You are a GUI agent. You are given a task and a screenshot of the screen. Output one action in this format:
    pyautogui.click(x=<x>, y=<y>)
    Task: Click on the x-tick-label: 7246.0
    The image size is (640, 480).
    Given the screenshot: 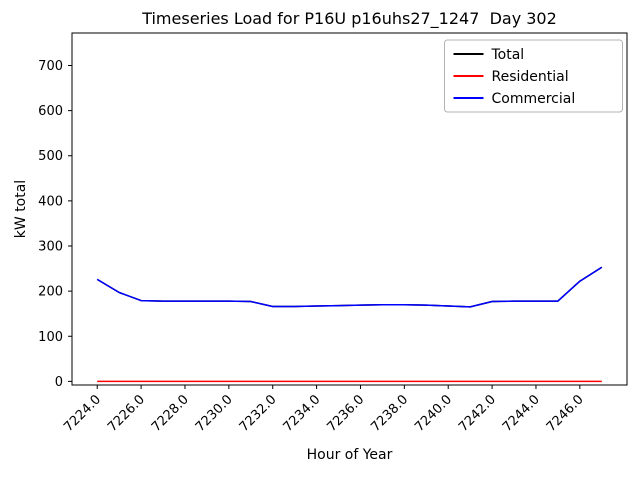 What is the action you would take?
    pyautogui.click(x=565, y=413)
    